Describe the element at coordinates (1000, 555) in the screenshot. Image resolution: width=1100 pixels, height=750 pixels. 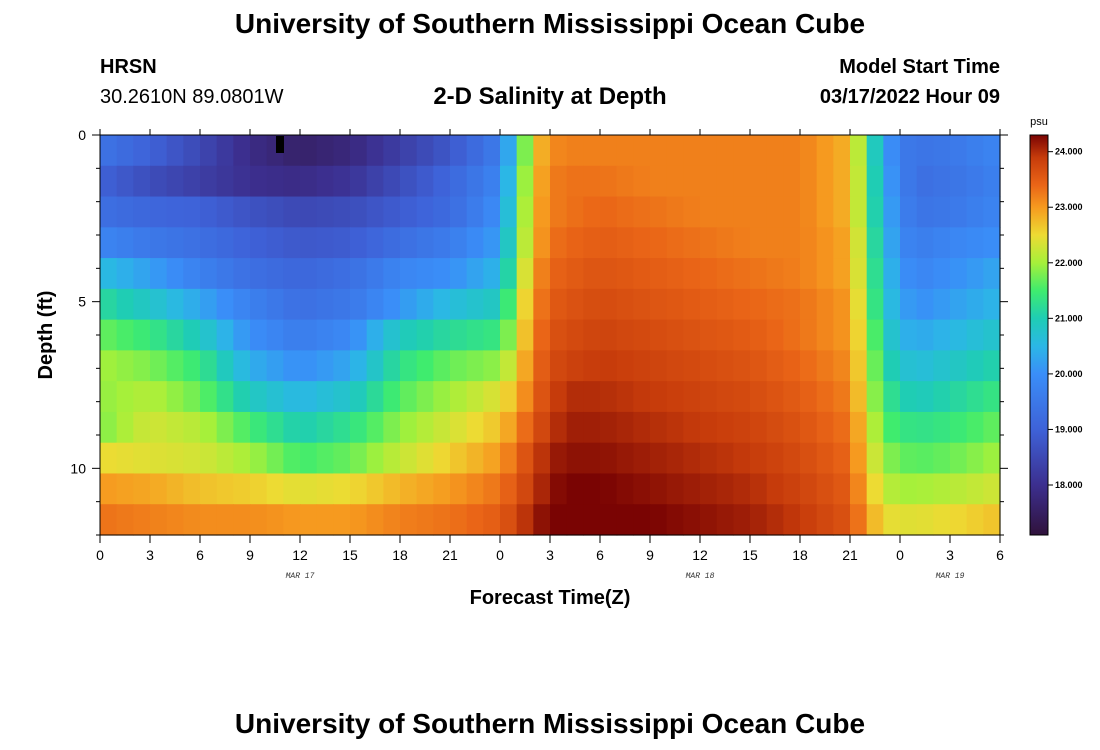
I see `x-tick-label: 6` at that location.